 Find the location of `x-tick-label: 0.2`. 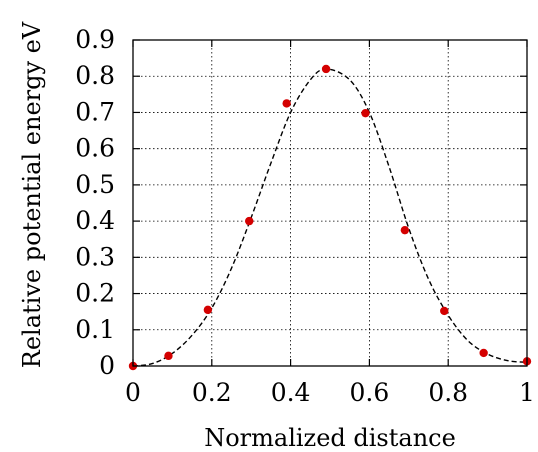

x-tick-label: 0.2 is located at coordinates (212, 392).